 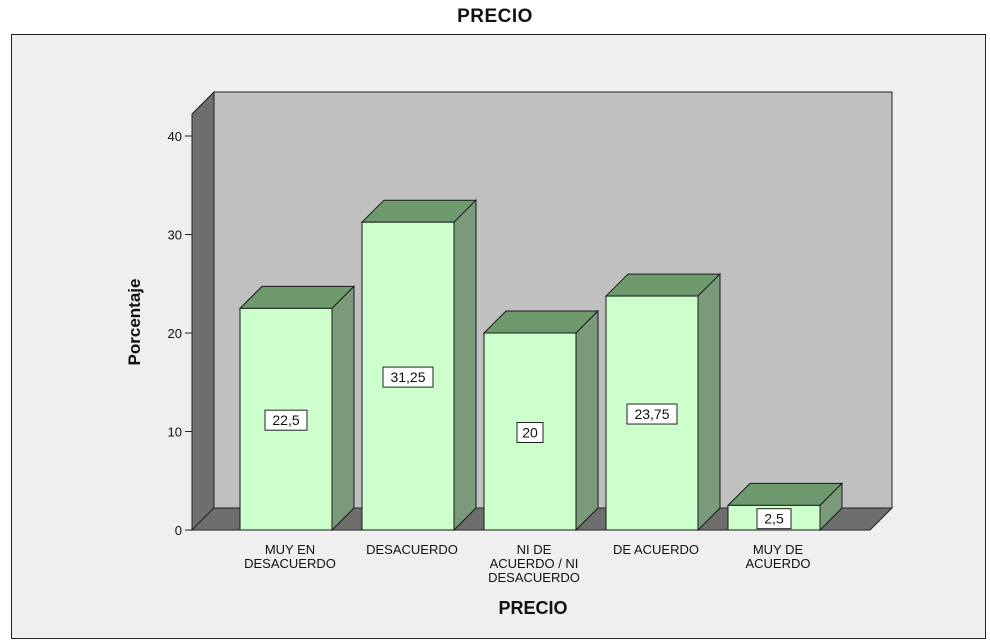 I want to click on y-tick-label: 40, so click(x=175, y=136).